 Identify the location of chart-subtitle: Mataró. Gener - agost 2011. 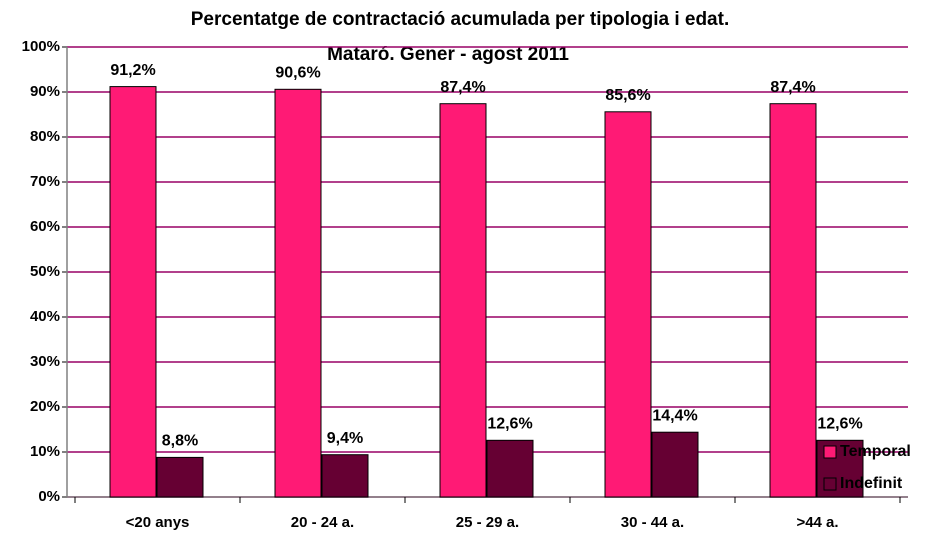
(448, 54).